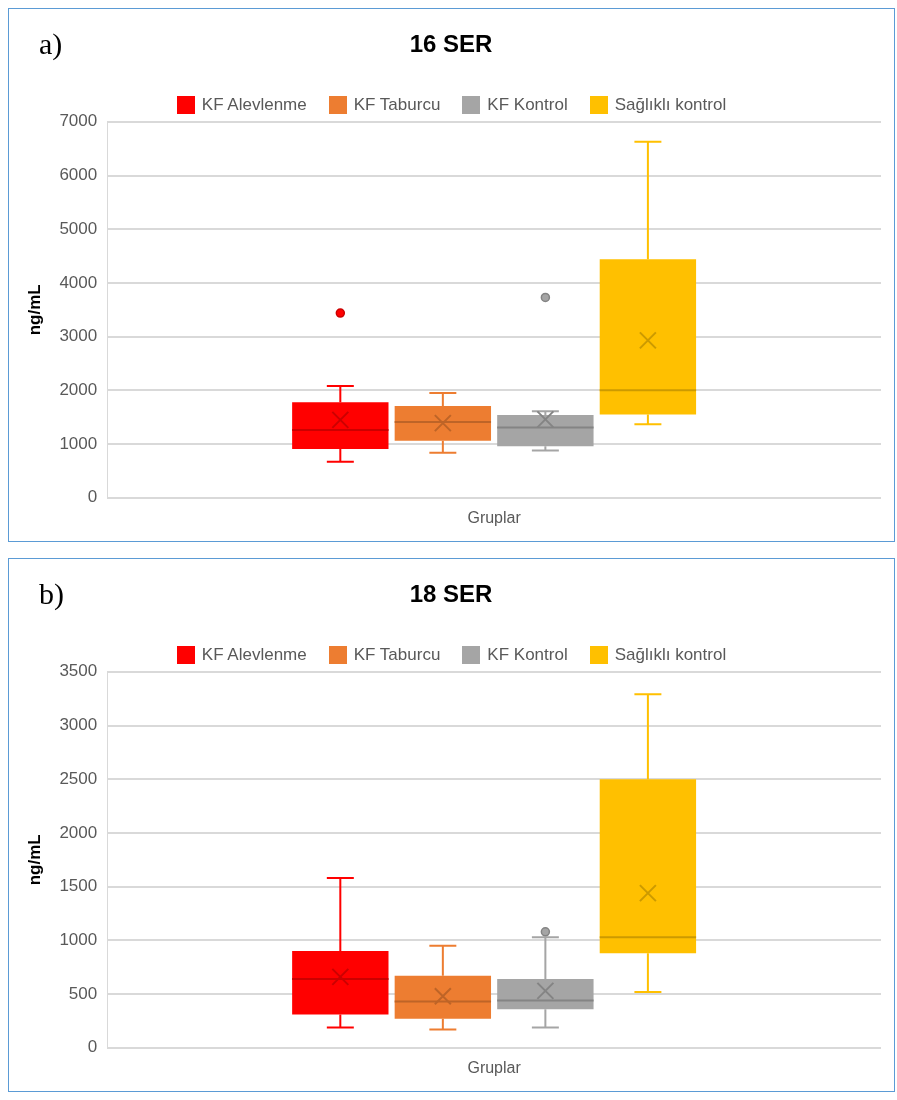 The height and width of the screenshot is (1100, 897). What do you see at coordinates (78, 175) in the screenshot?
I see `y-tick-label: 6000` at bounding box center [78, 175].